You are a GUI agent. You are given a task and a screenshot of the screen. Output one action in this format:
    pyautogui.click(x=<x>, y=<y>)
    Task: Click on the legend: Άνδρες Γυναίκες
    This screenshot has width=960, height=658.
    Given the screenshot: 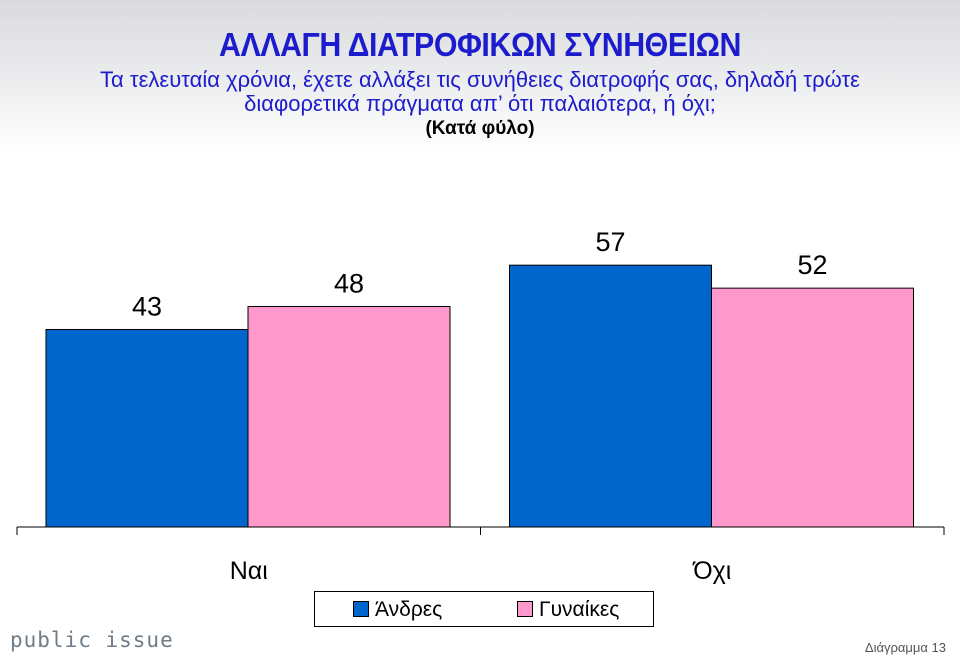 What is the action you would take?
    pyautogui.click(x=484, y=609)
    